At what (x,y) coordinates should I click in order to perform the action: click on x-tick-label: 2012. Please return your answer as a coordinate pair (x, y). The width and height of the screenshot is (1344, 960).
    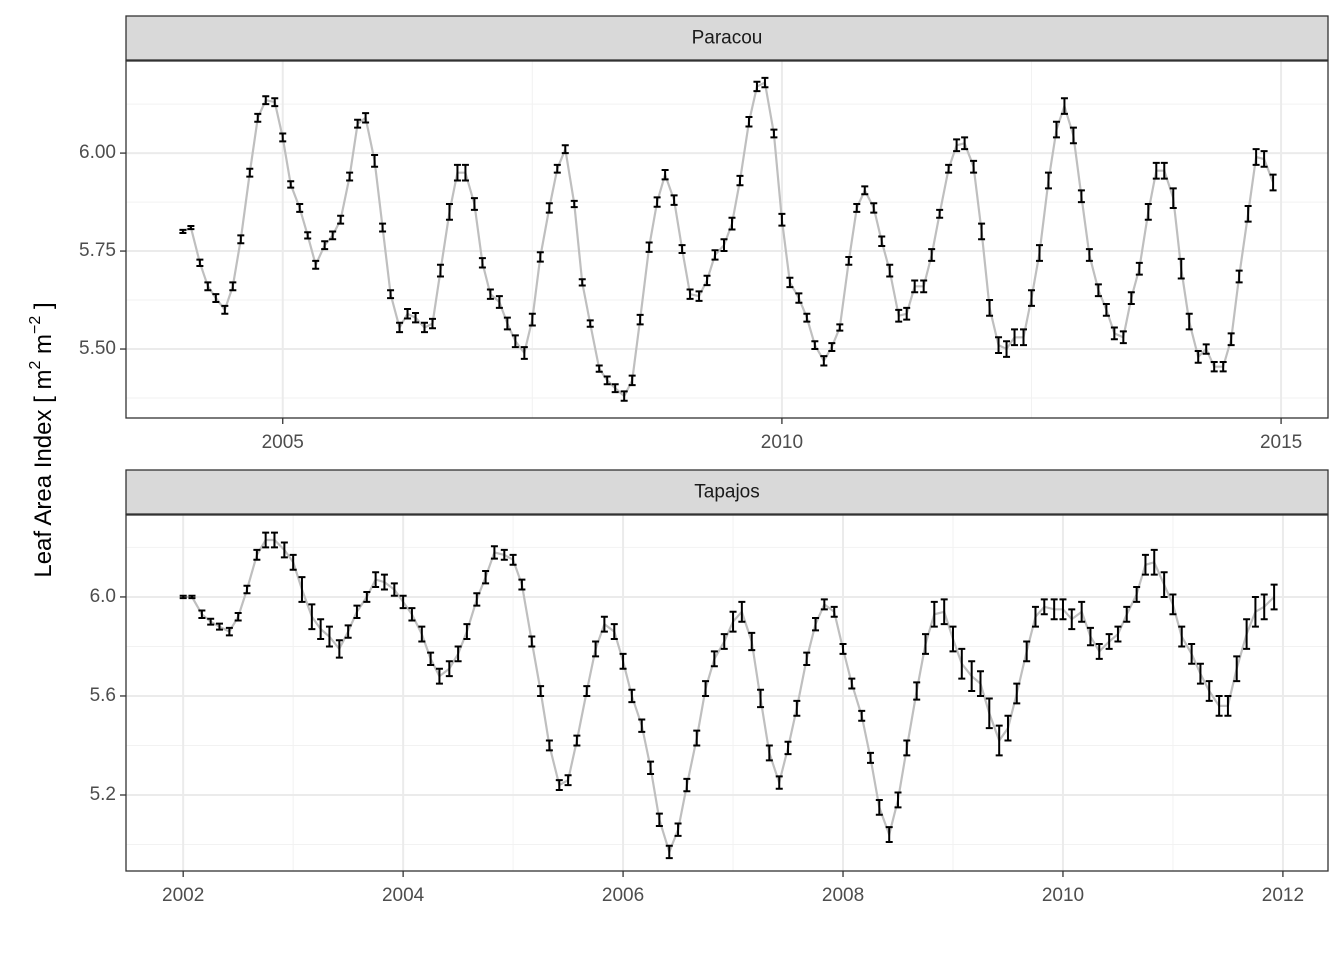
    Looking at the image, I should click on (1283, 895).